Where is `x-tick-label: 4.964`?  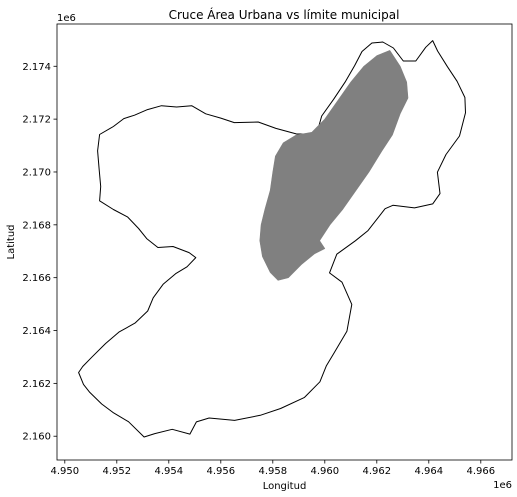
x-tick-label: 4.964 is located at coordinates (428, 471).